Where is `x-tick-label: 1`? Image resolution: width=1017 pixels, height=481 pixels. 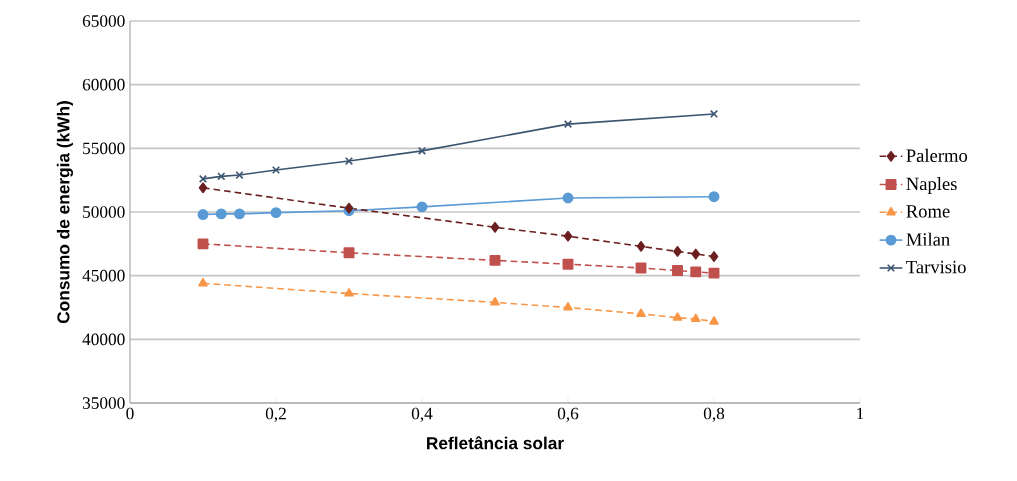
x-tick-label: 1 is located at coordinates (860, 413).